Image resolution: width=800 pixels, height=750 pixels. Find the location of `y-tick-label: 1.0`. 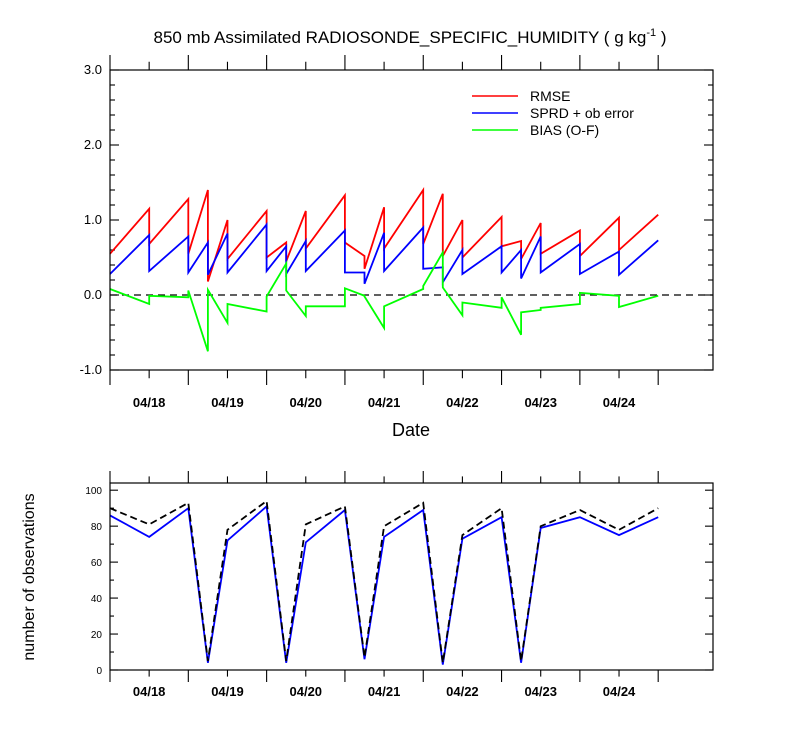

y-tick-label: 1.0 is located at coordinates (93, 219).